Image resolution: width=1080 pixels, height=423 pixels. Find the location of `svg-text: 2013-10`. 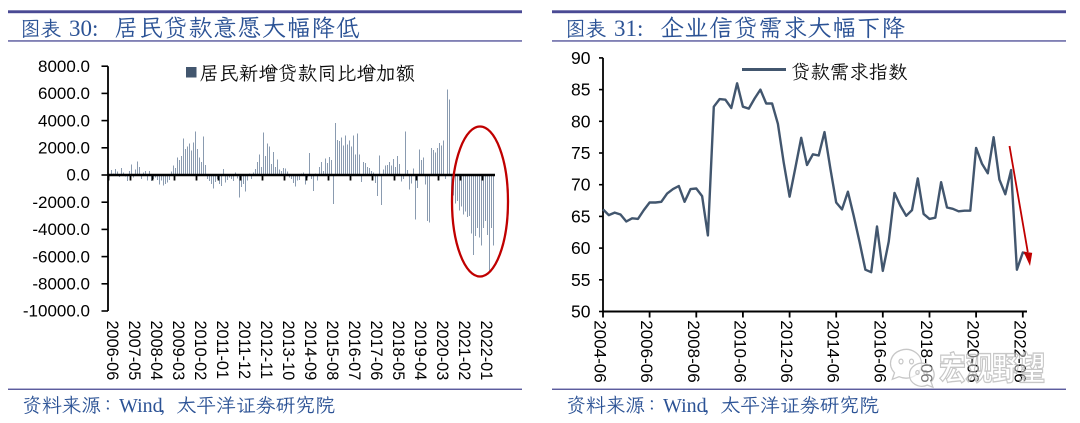

svg-text: 2013-10 is located at coordinates (288, 351).